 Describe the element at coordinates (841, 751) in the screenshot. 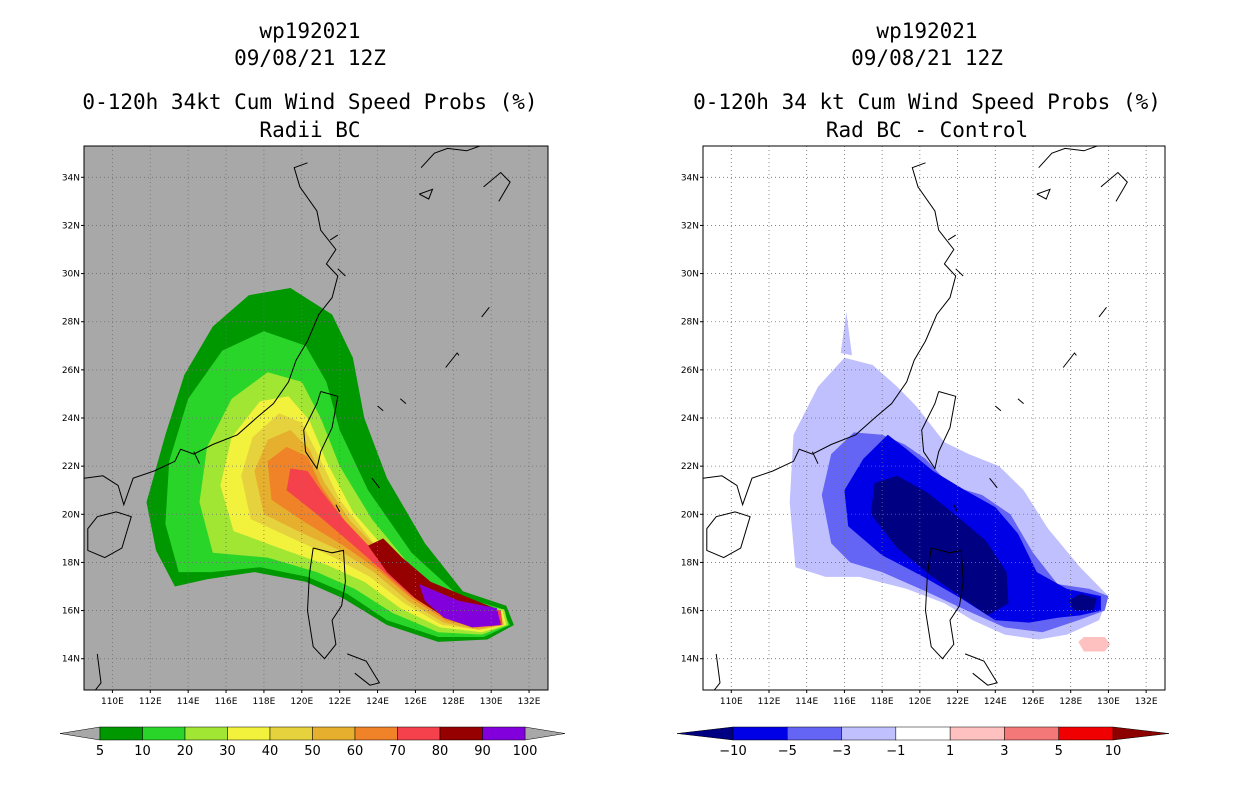

I see `colorbar-label: −3` at that location.